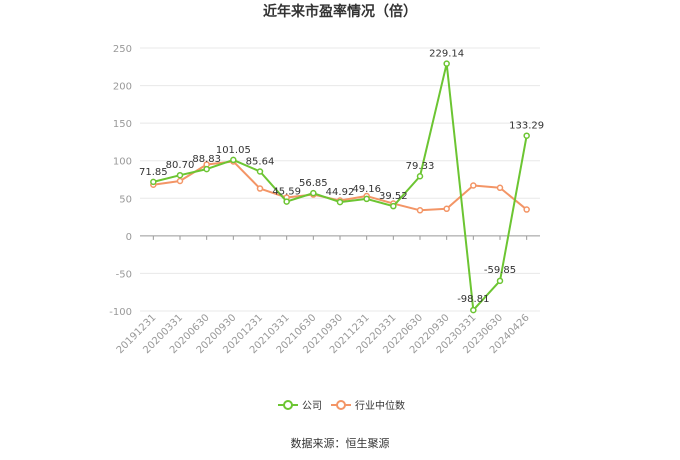 This screenshot has height=460, width=680. What do you see at coordinates (446, 54) in the screenshot?
I see `data-label: 229.14` at bounding box center [446, 54].